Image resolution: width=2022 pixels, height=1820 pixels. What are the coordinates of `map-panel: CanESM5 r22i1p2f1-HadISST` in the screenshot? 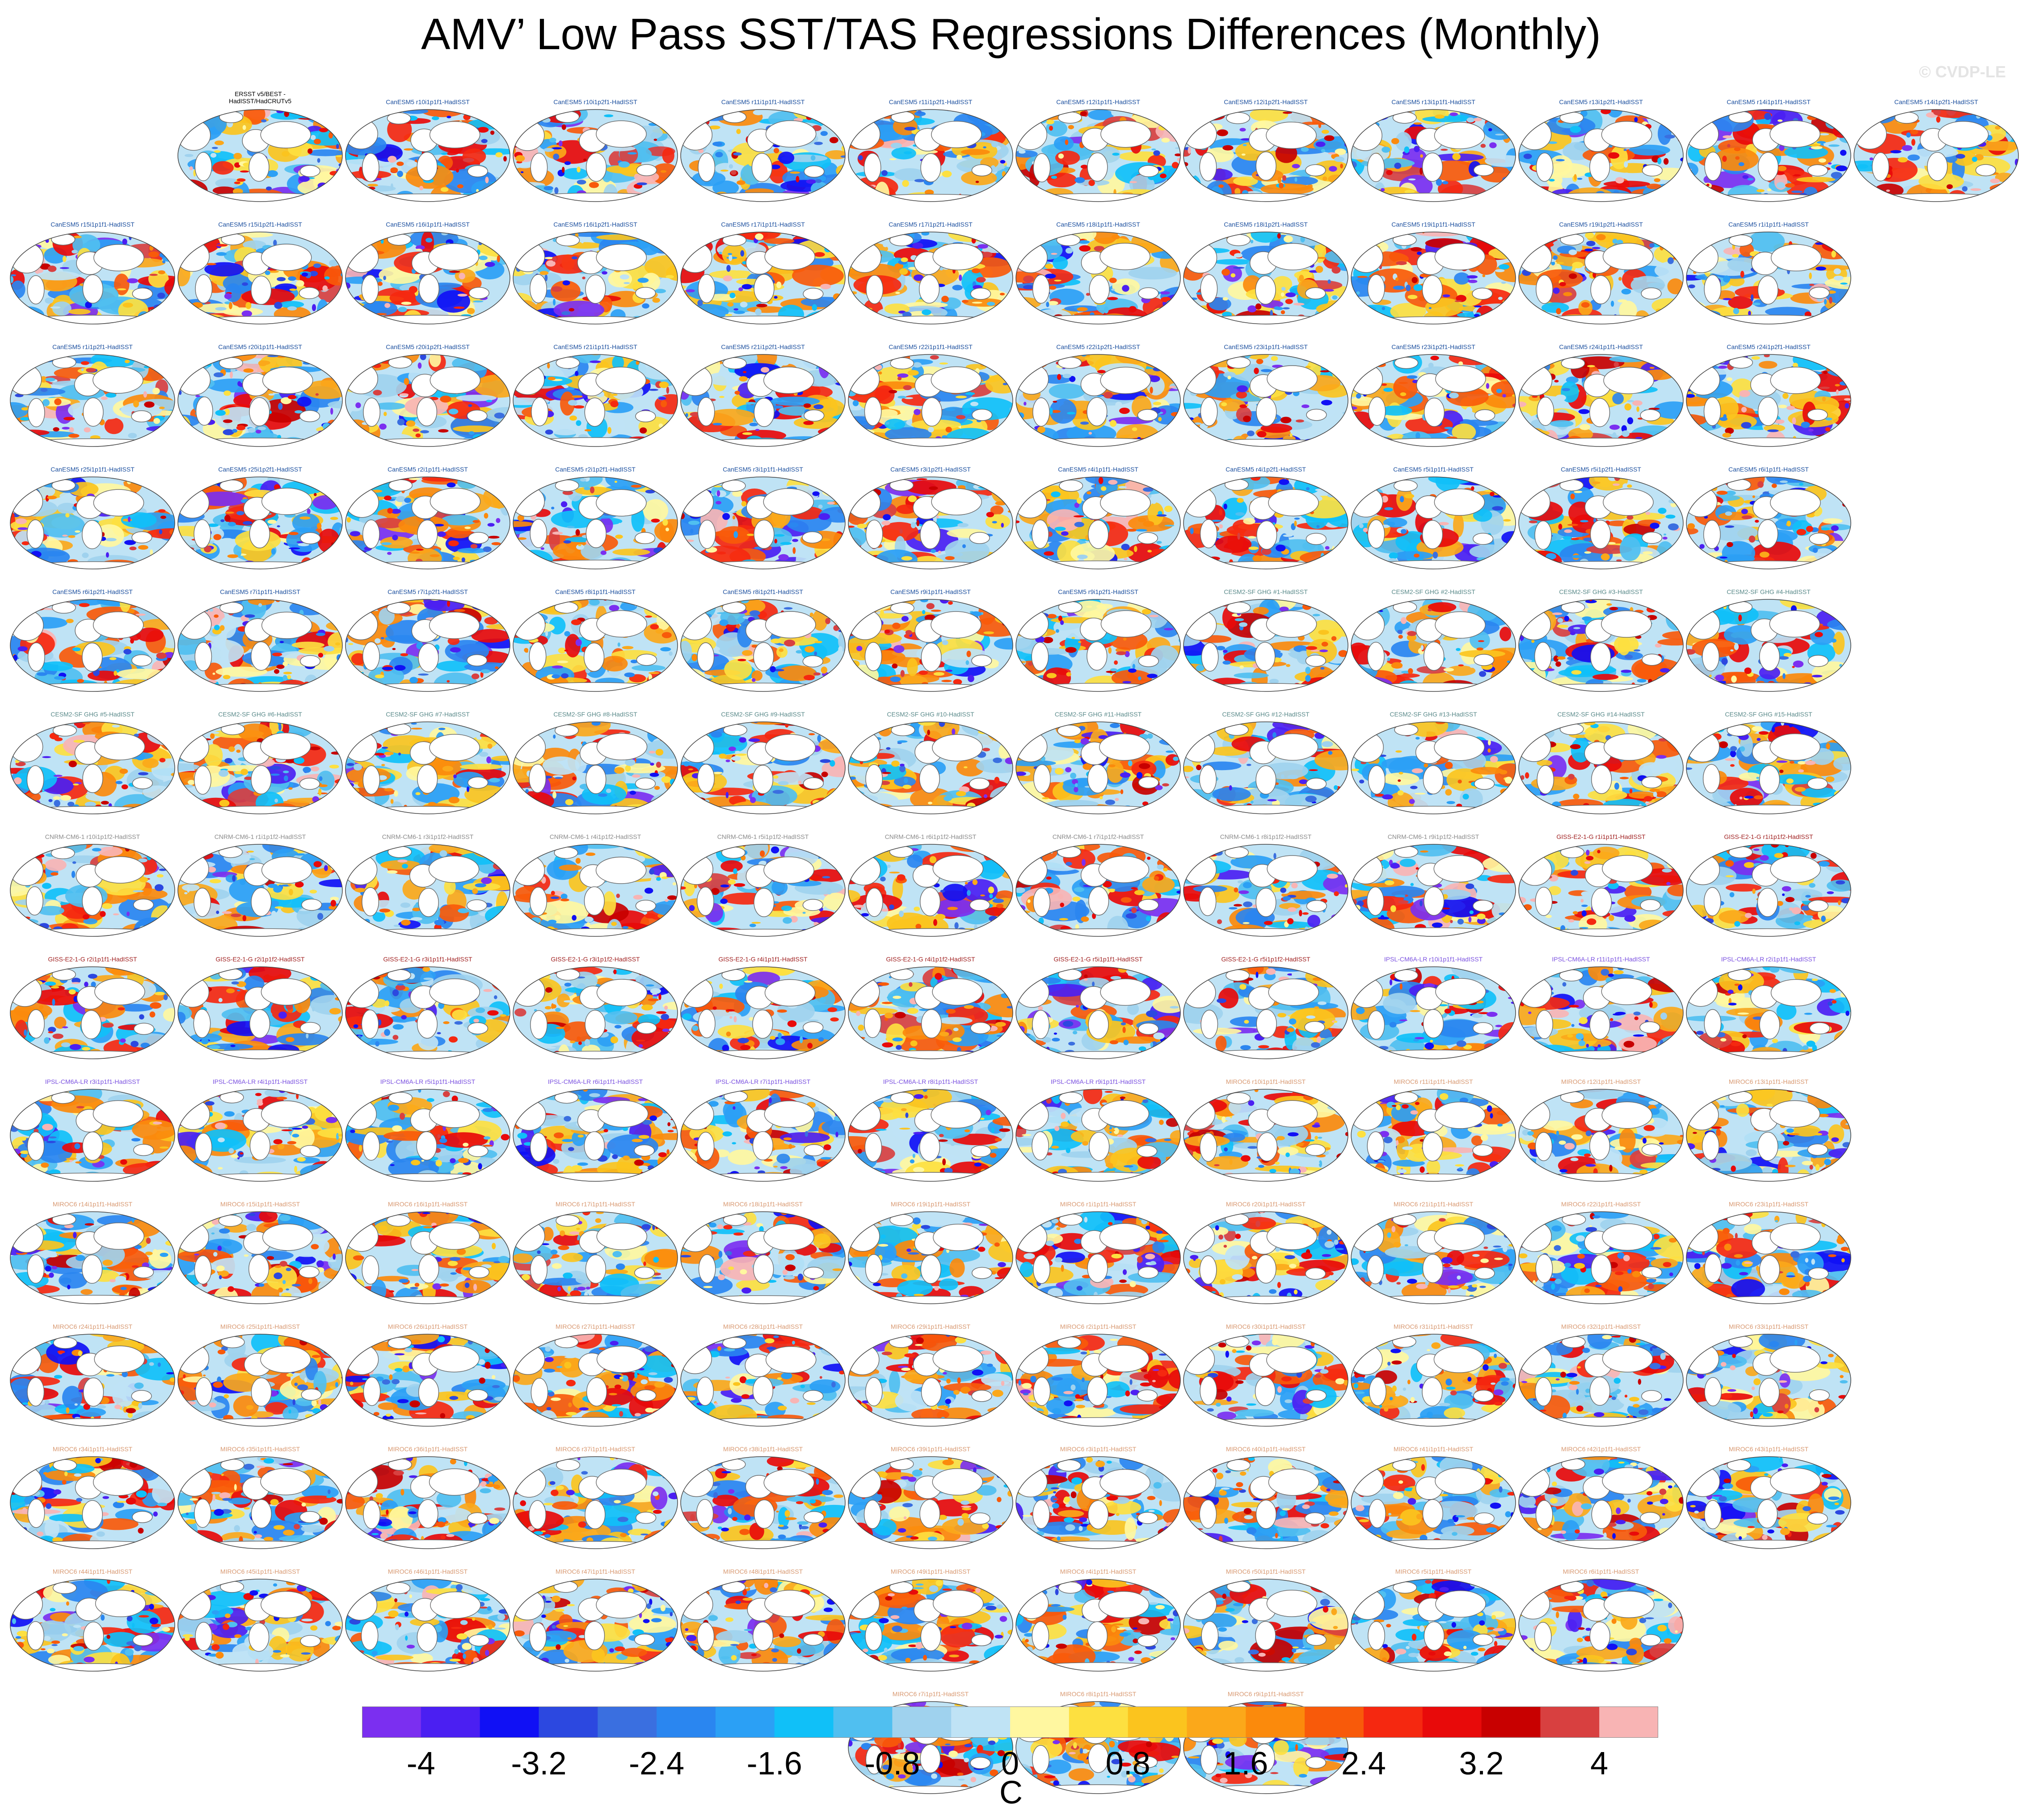 It's located at (1098, 391).